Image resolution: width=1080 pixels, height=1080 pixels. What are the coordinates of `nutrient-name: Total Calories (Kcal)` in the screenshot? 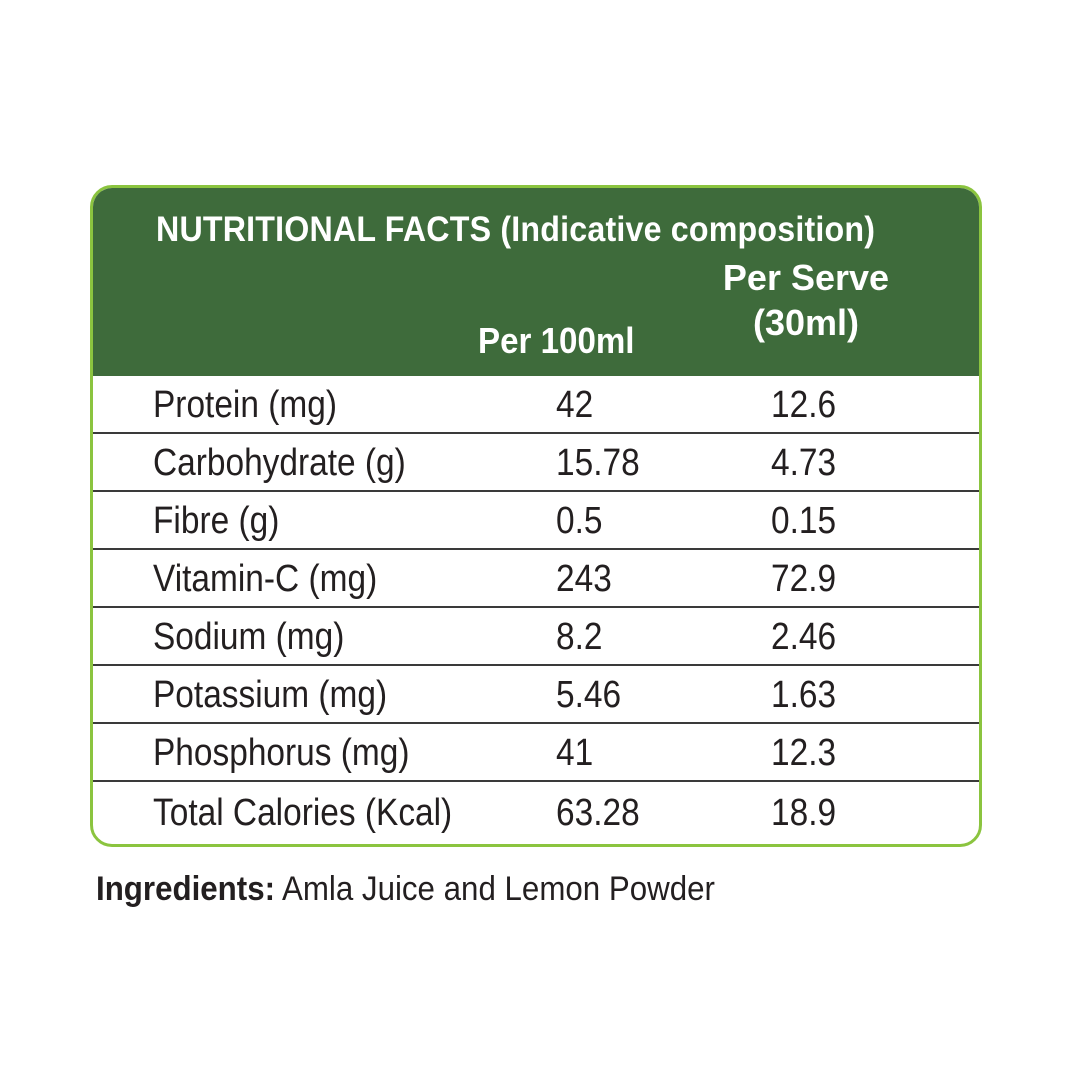 It's located at (303, 813).